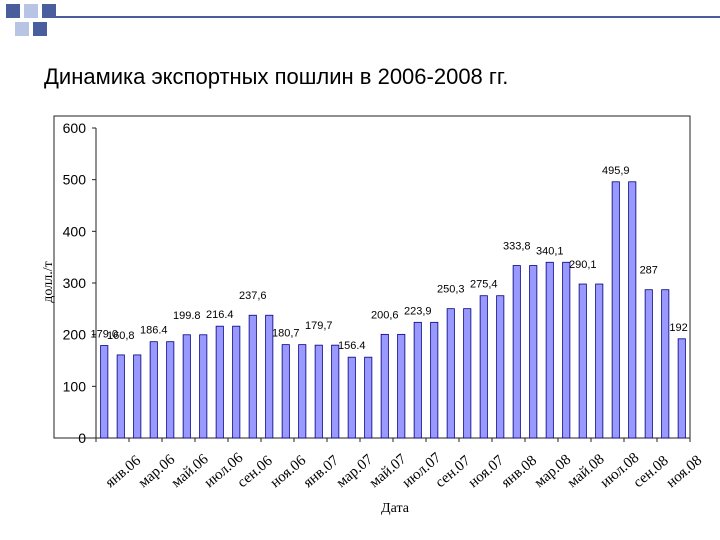  I want to click on header-rule, so click(385, 17).